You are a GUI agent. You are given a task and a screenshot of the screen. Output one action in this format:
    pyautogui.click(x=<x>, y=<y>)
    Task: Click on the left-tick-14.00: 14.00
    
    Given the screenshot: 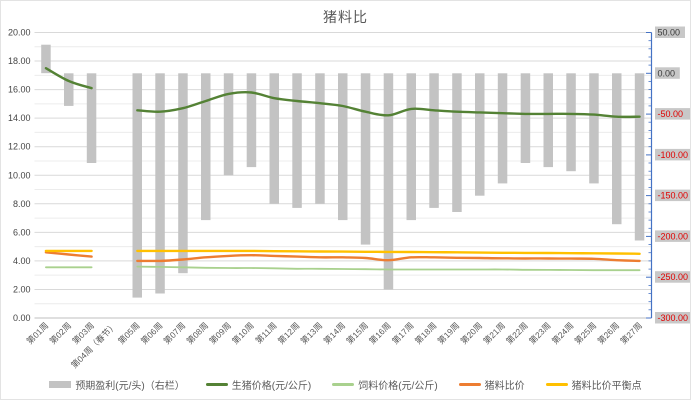 What is the action you would take?
    pyautogui.click(x=19, y=118)
    